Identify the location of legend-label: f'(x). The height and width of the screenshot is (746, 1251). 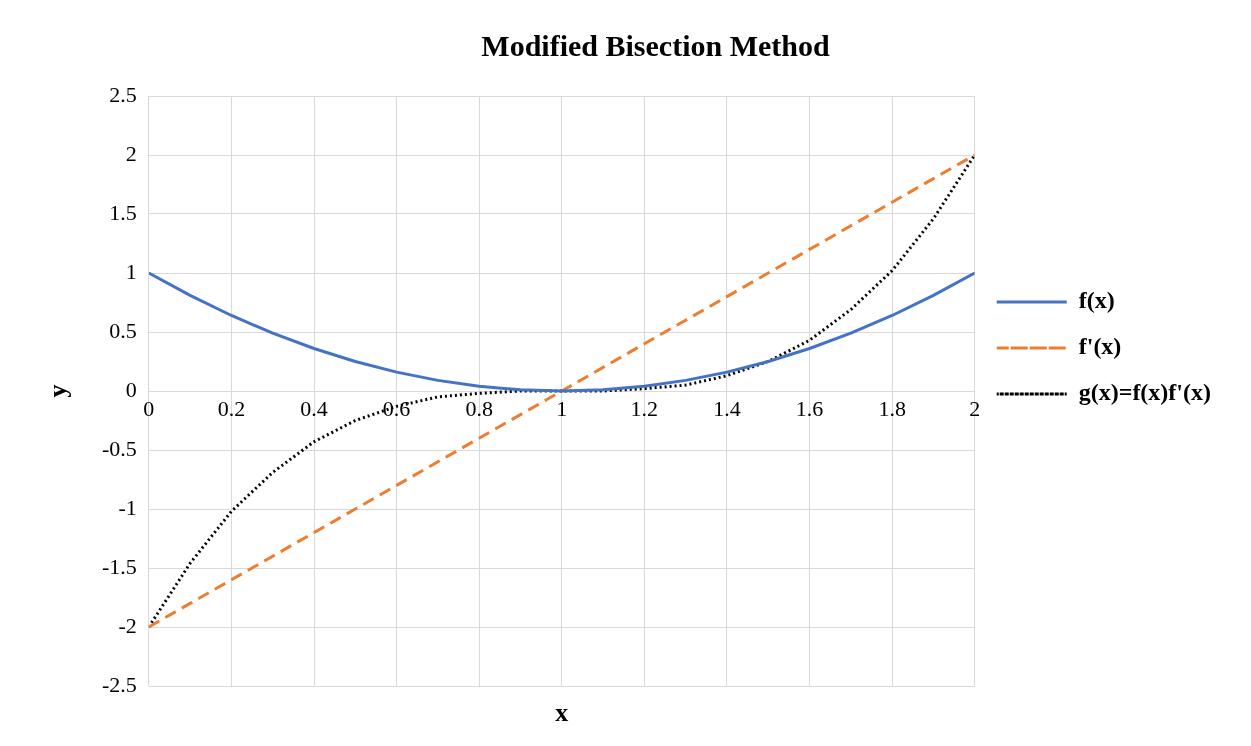
(1100, 346).